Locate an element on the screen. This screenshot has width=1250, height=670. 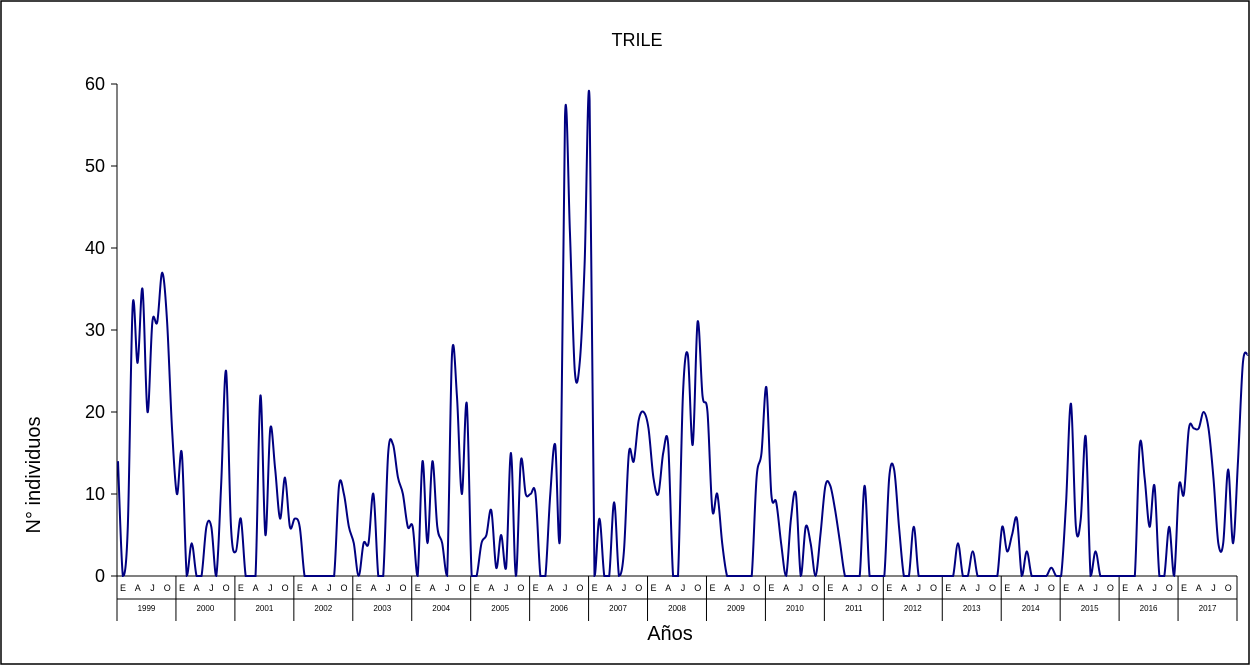
year-label: 1999 is located at coordinates (147, 608).